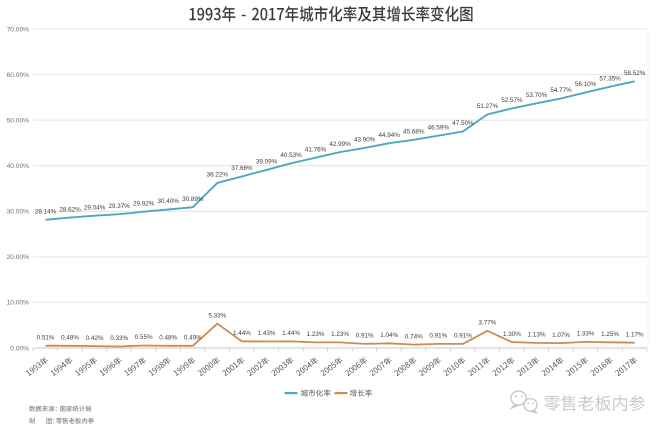 The width and height of the screenshot is (660, 435). I want to click on svg-text: 53.70%, so click(537, 95).